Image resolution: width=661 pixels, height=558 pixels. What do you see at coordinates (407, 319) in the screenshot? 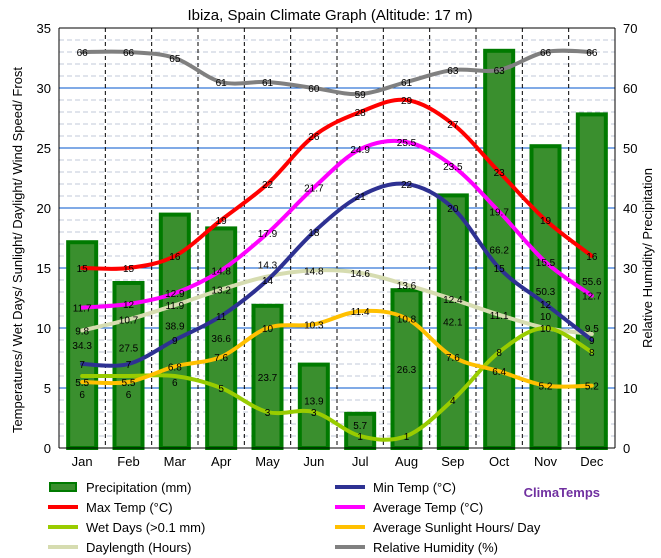
I see `average-sunlight-hours-day-data-label: 10.8` at bounding box center [407, 319].